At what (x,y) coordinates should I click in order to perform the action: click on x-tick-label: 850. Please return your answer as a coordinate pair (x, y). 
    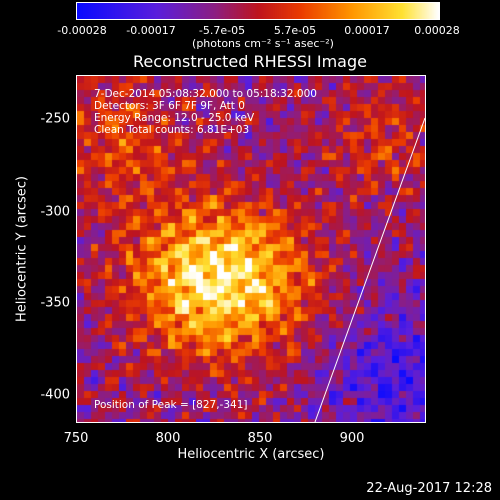
    Looking at the image, I should click on (260, 438).